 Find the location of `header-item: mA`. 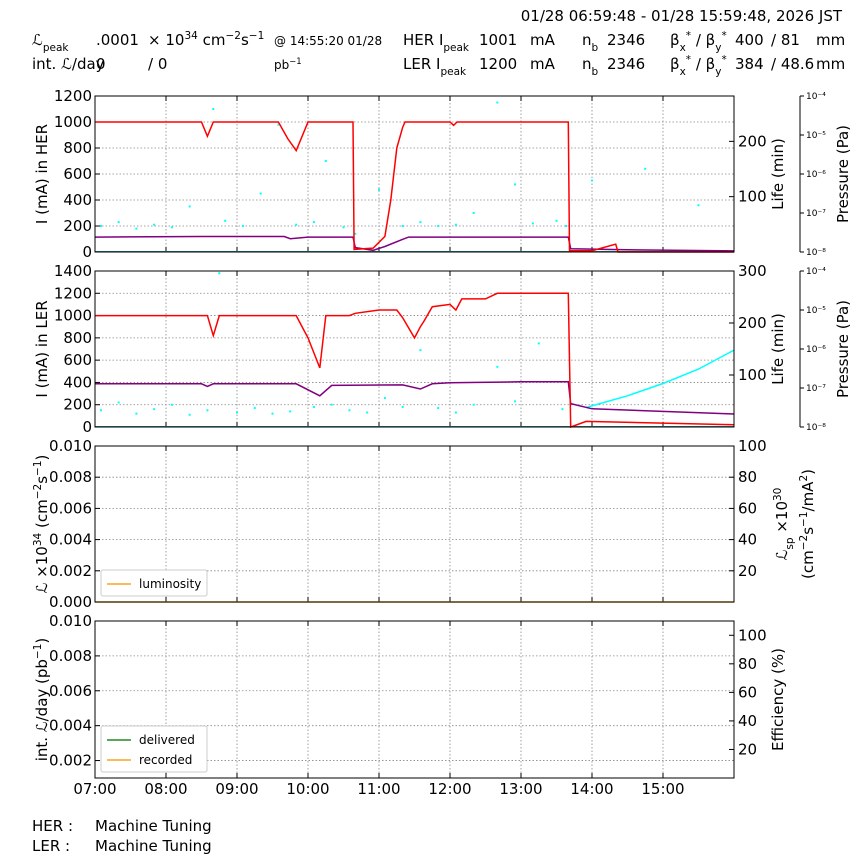

header-item: mA is located at coordinates (543, 64).